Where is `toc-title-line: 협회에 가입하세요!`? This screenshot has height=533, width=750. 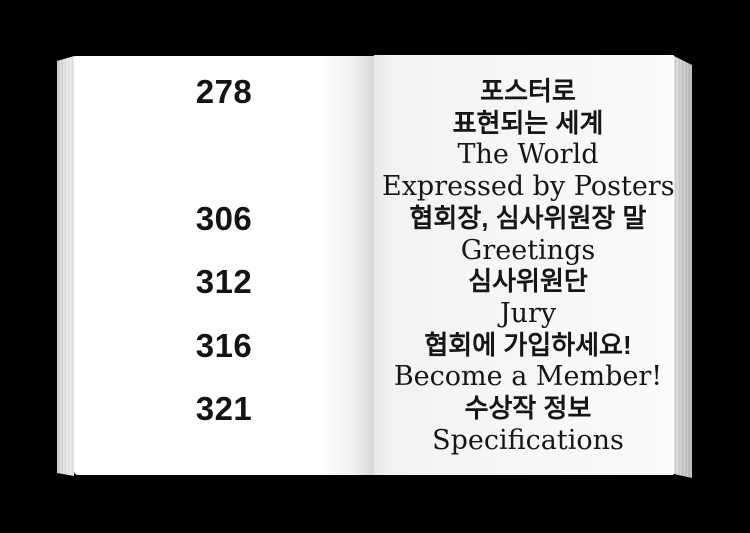 toc-title-line: 협회에 가입하세요! is located at coordinates (528, 344).